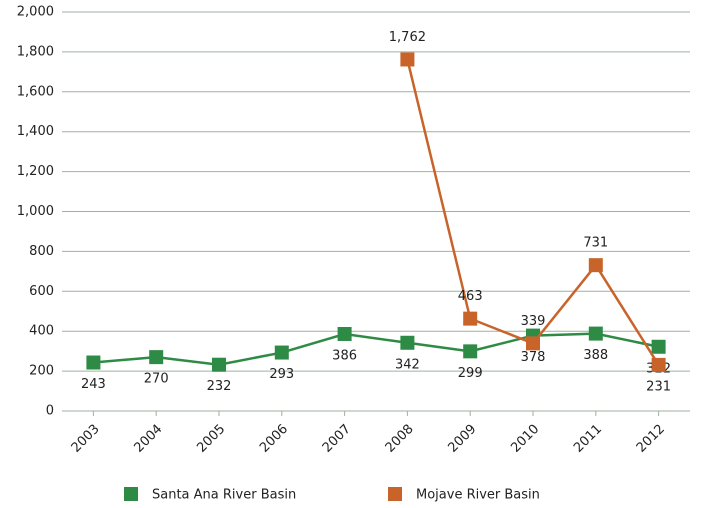 The image size is (709, 508). Describe the element at coordinates (35, 12) in the screenshot. I see `y-tick-label: 2,000` at that location.